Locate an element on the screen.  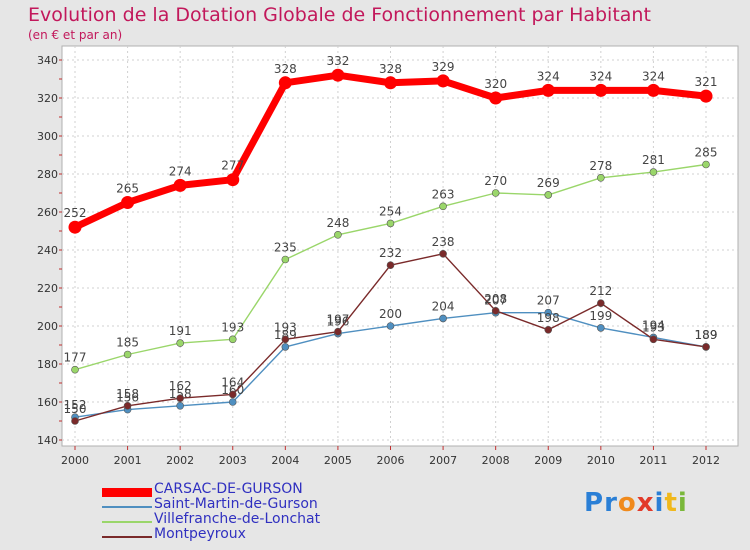
x-tick-label: 2003 is located at coordinates (233, 460).